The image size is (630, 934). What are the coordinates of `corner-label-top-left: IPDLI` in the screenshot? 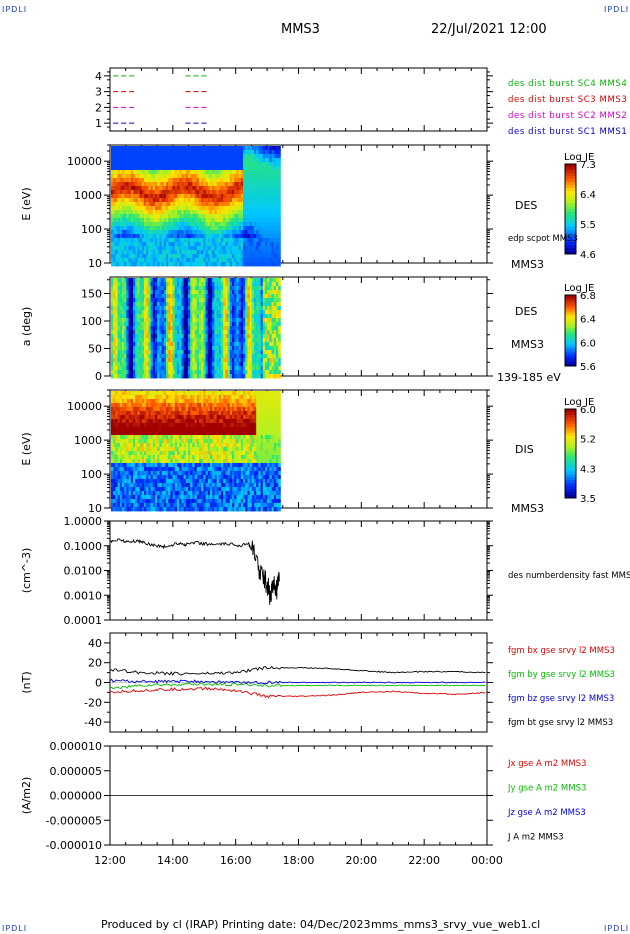 It's located at (15, 9).